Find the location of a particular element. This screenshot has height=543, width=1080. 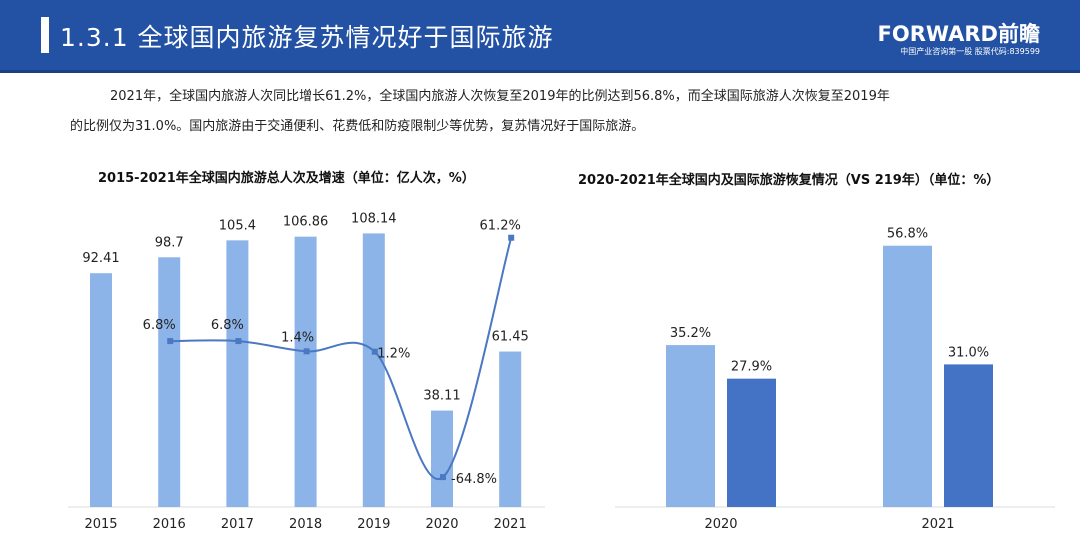

bar-label: 98.7 is located at coordinates (169, 242).